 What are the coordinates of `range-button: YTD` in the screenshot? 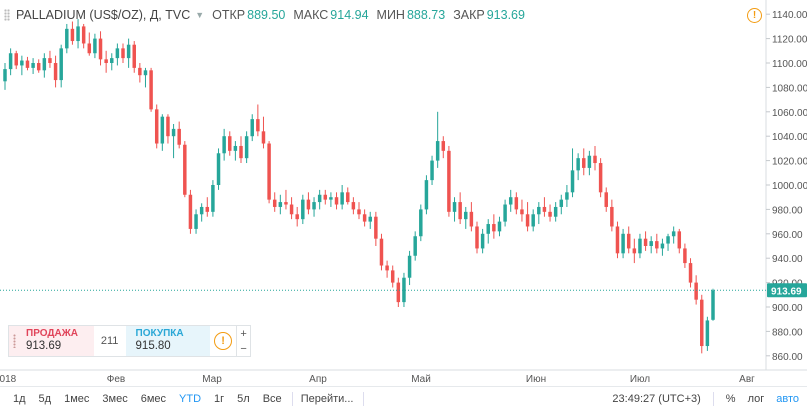 It's located at (190, 399).